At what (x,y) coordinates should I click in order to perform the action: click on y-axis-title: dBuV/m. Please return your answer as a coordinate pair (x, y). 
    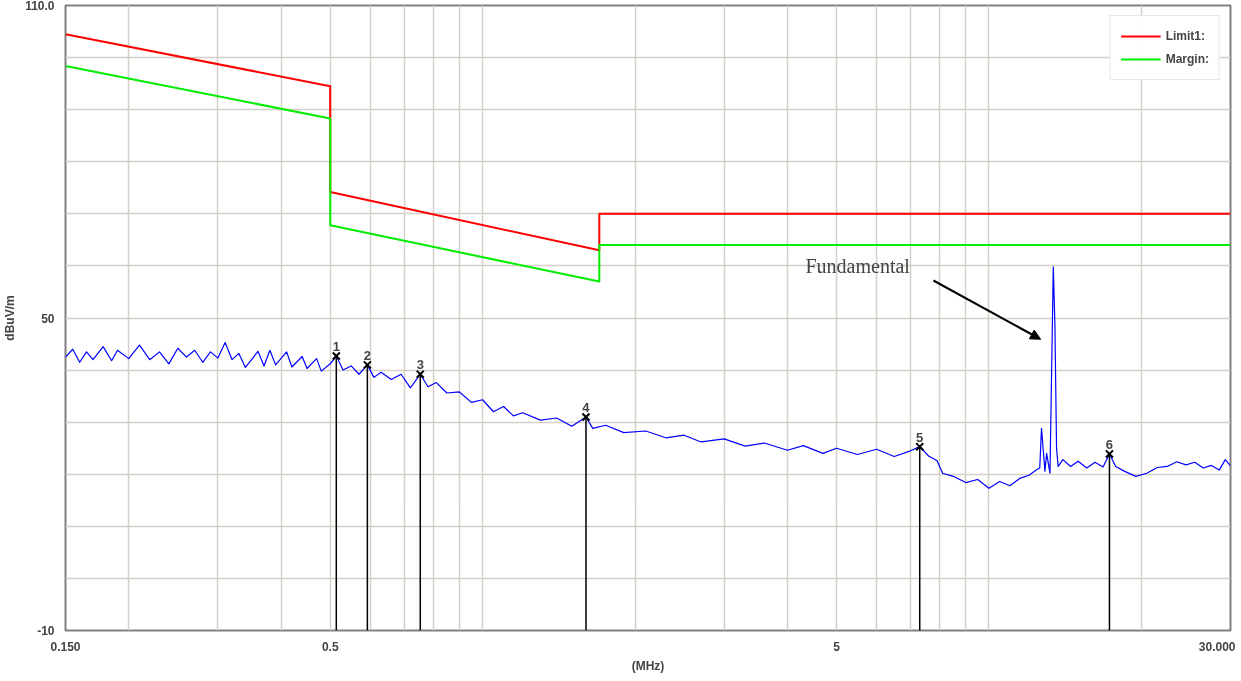
    Looking at the image, I should click on (10, 318).